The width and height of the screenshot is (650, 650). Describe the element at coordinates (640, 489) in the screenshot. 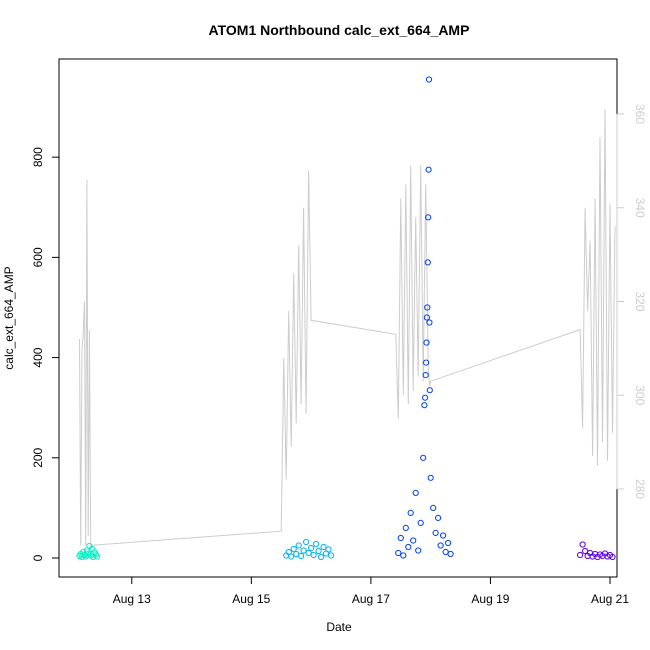

I see `y2-tick-label: 280` at that location.